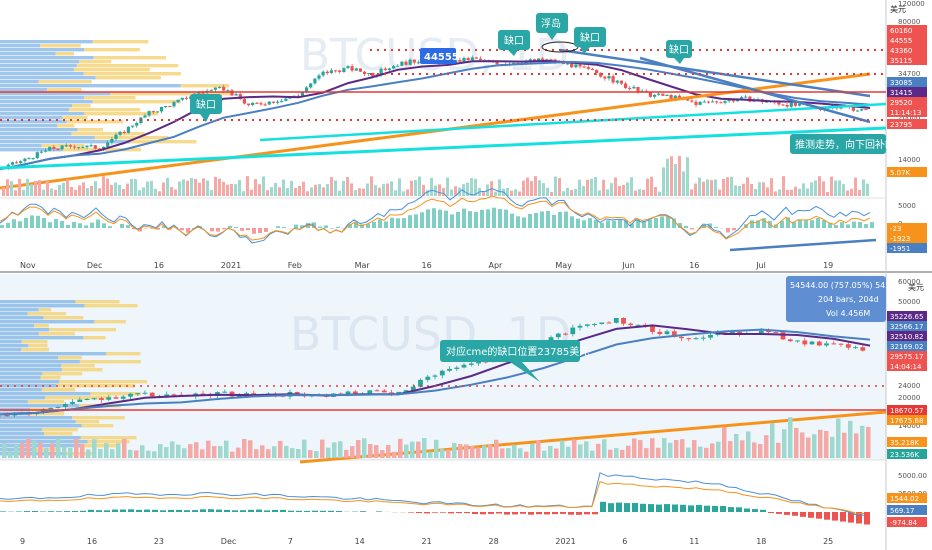 The image size is (932, 550). What do you see at coordinates (206, 108) in the screenshot?
I see `gap-callout-1: 缺口` at bounding box center [206, 108].